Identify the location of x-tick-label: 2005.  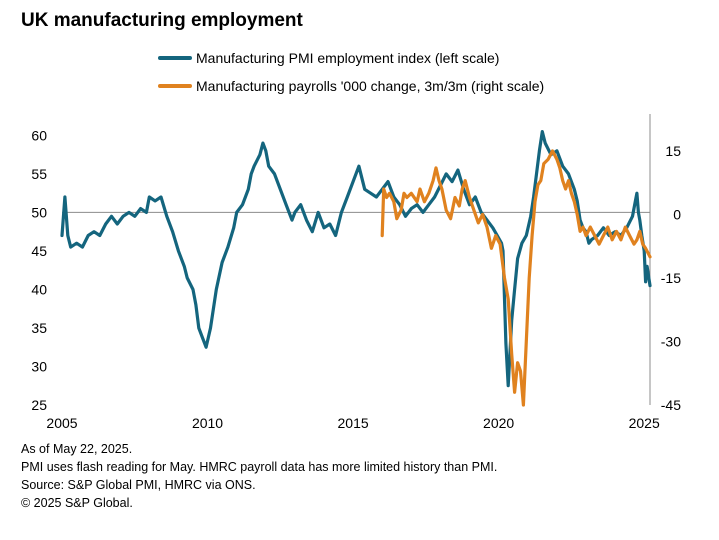
(61, 423).